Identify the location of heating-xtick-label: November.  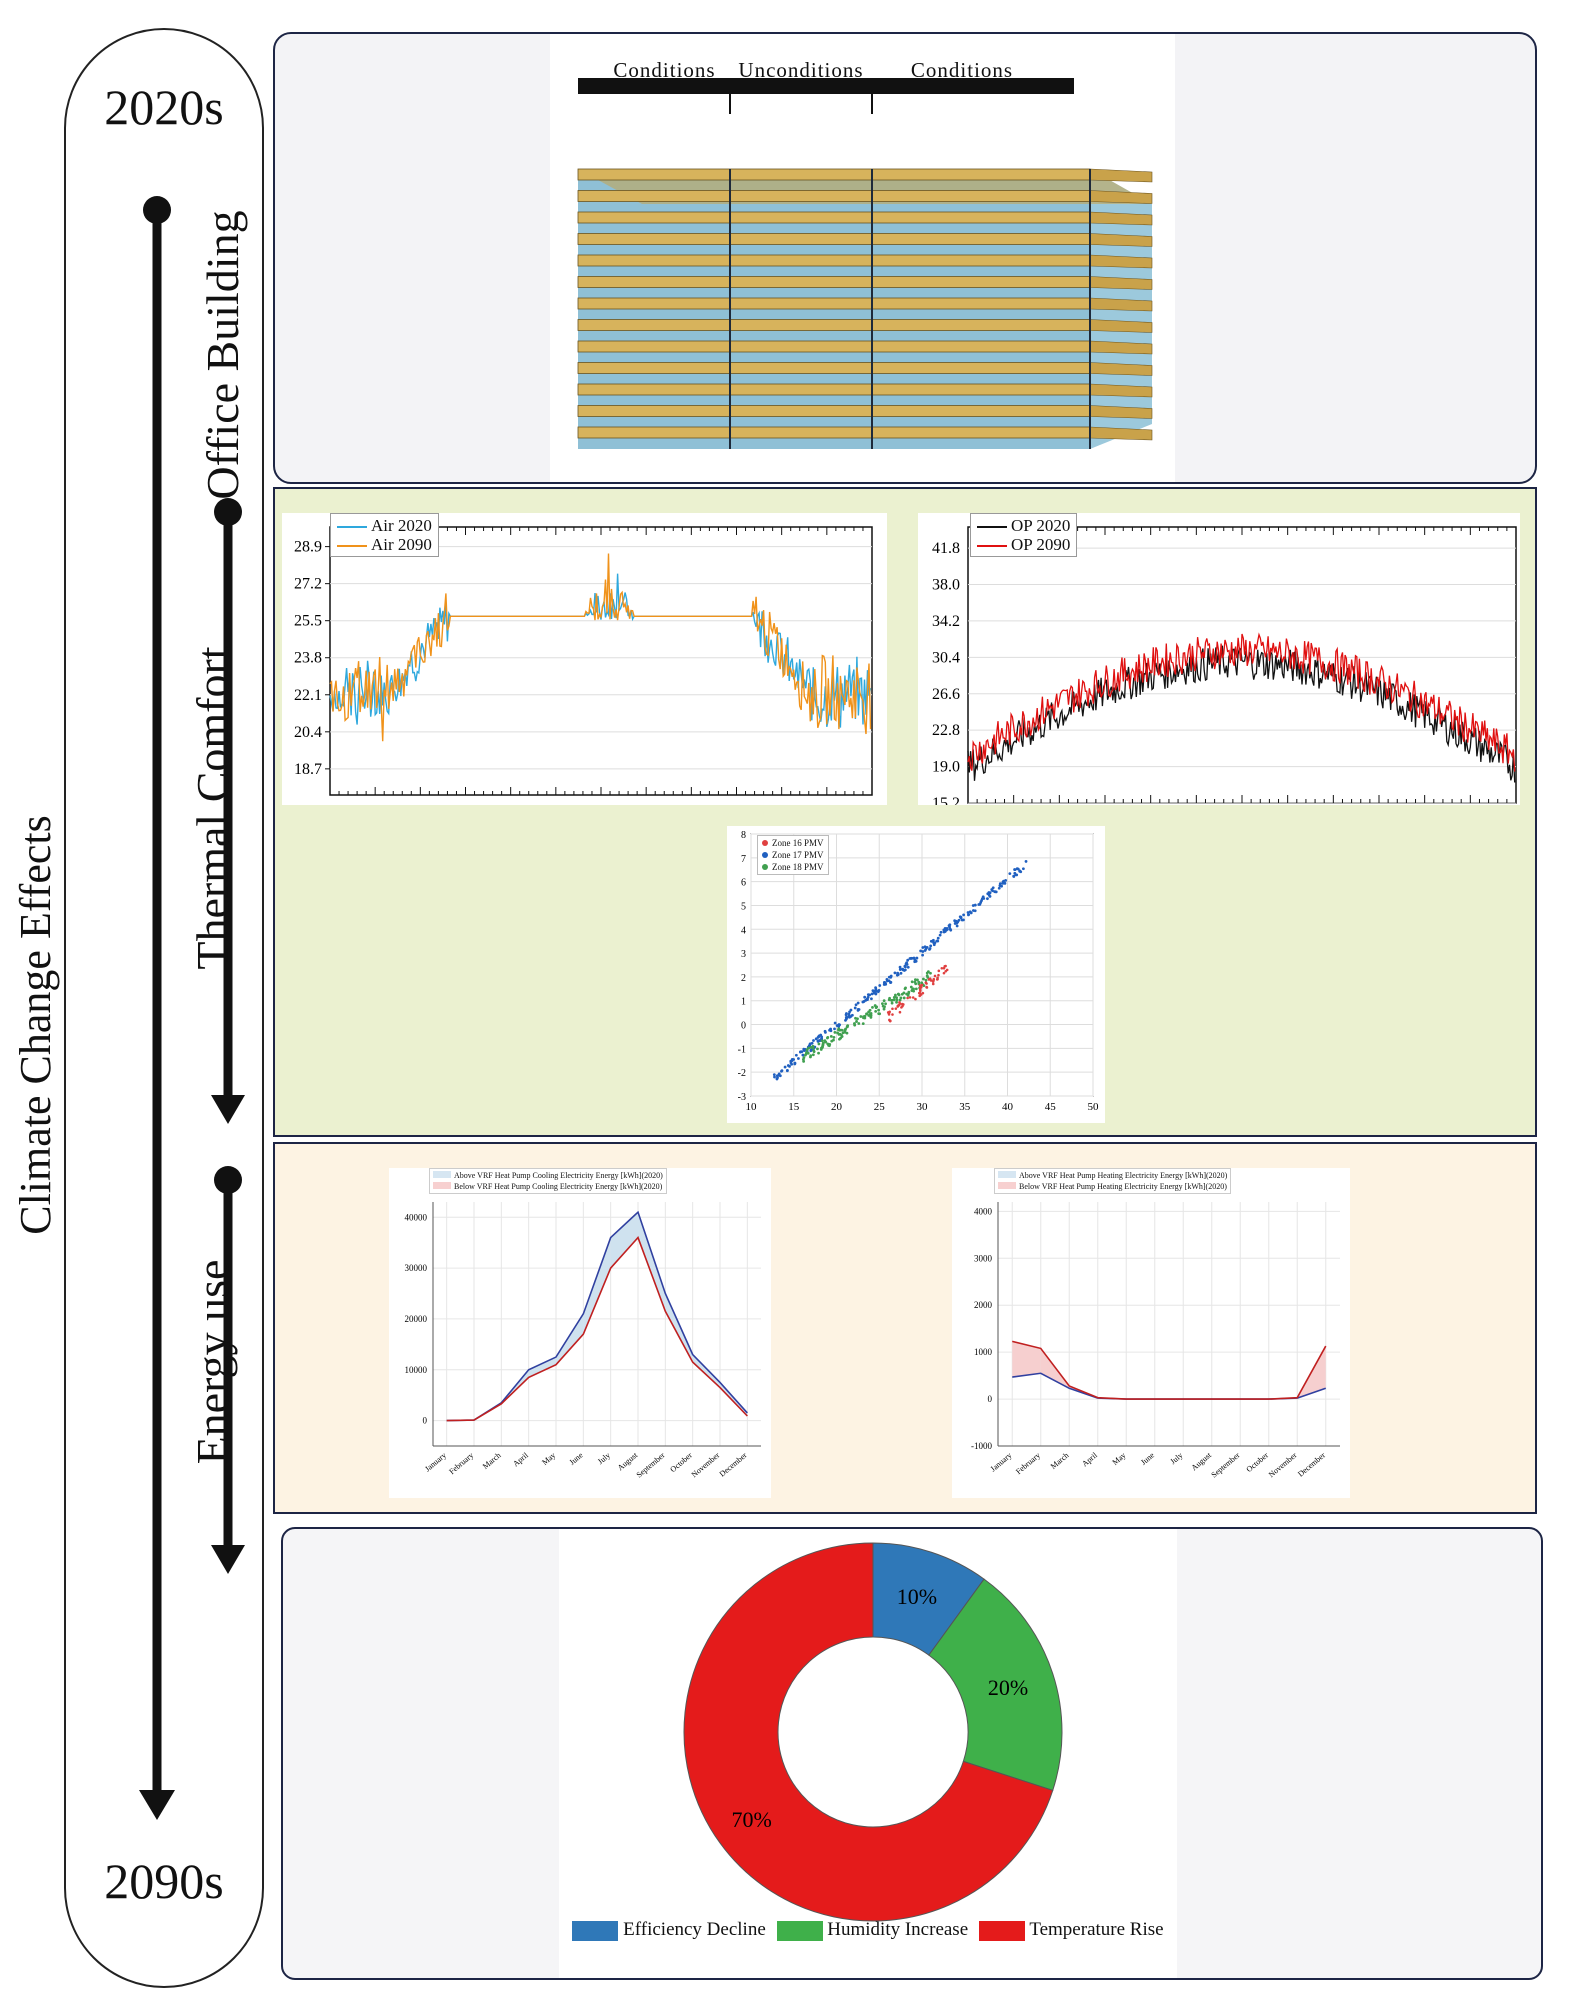
(1283, 1464).